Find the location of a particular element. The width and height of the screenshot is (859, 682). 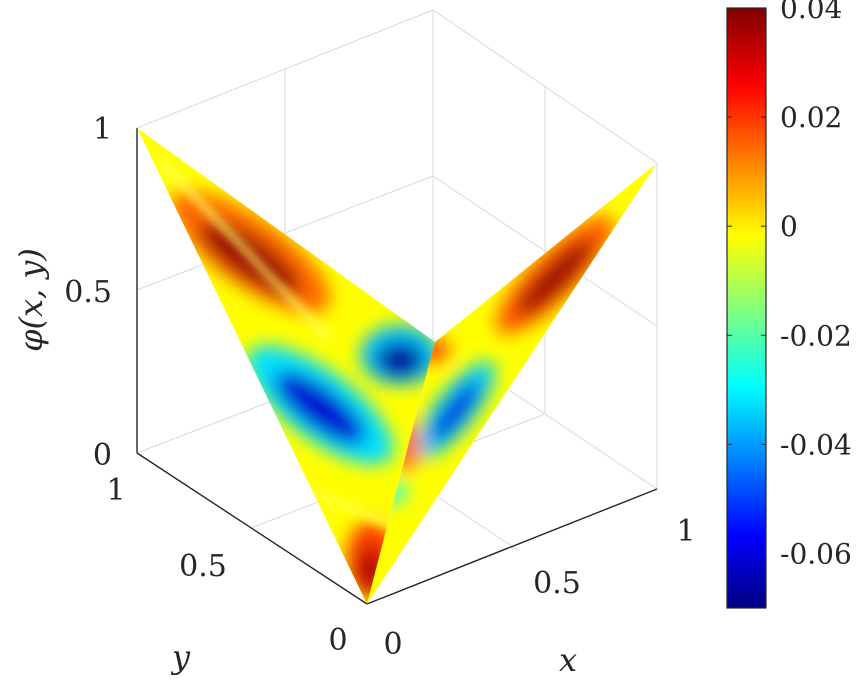

colorbar-gradient is located at coordinates (746, 308).